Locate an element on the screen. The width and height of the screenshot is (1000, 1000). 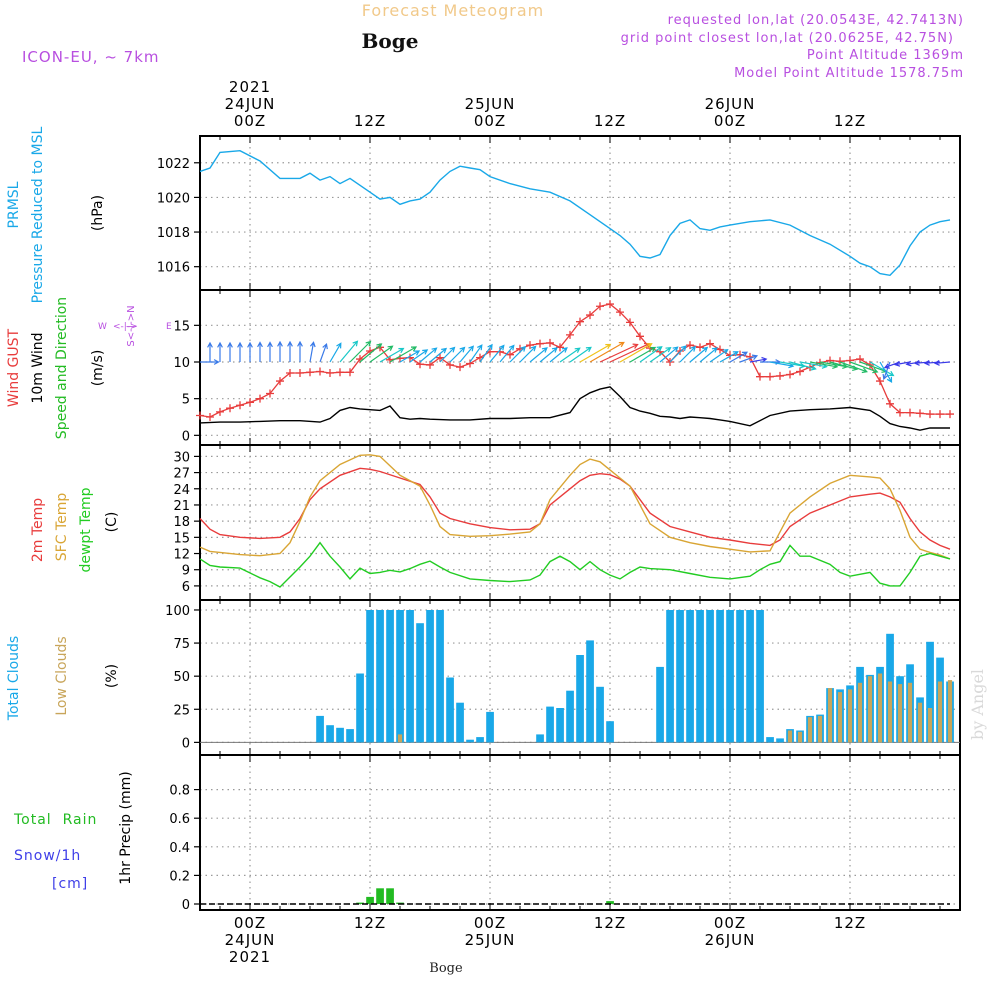
top-time-label: 2021 is located at coordinates (250, 87).